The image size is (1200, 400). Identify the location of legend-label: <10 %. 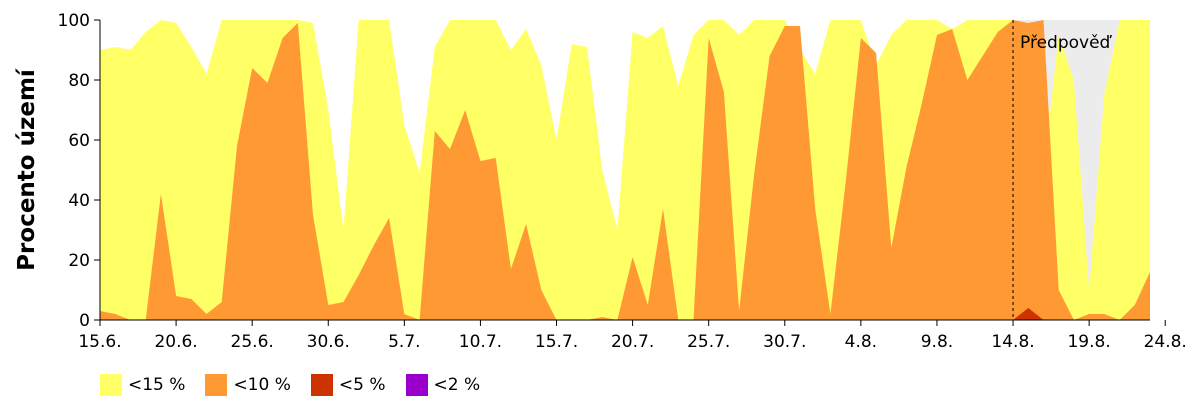
(262, 385).